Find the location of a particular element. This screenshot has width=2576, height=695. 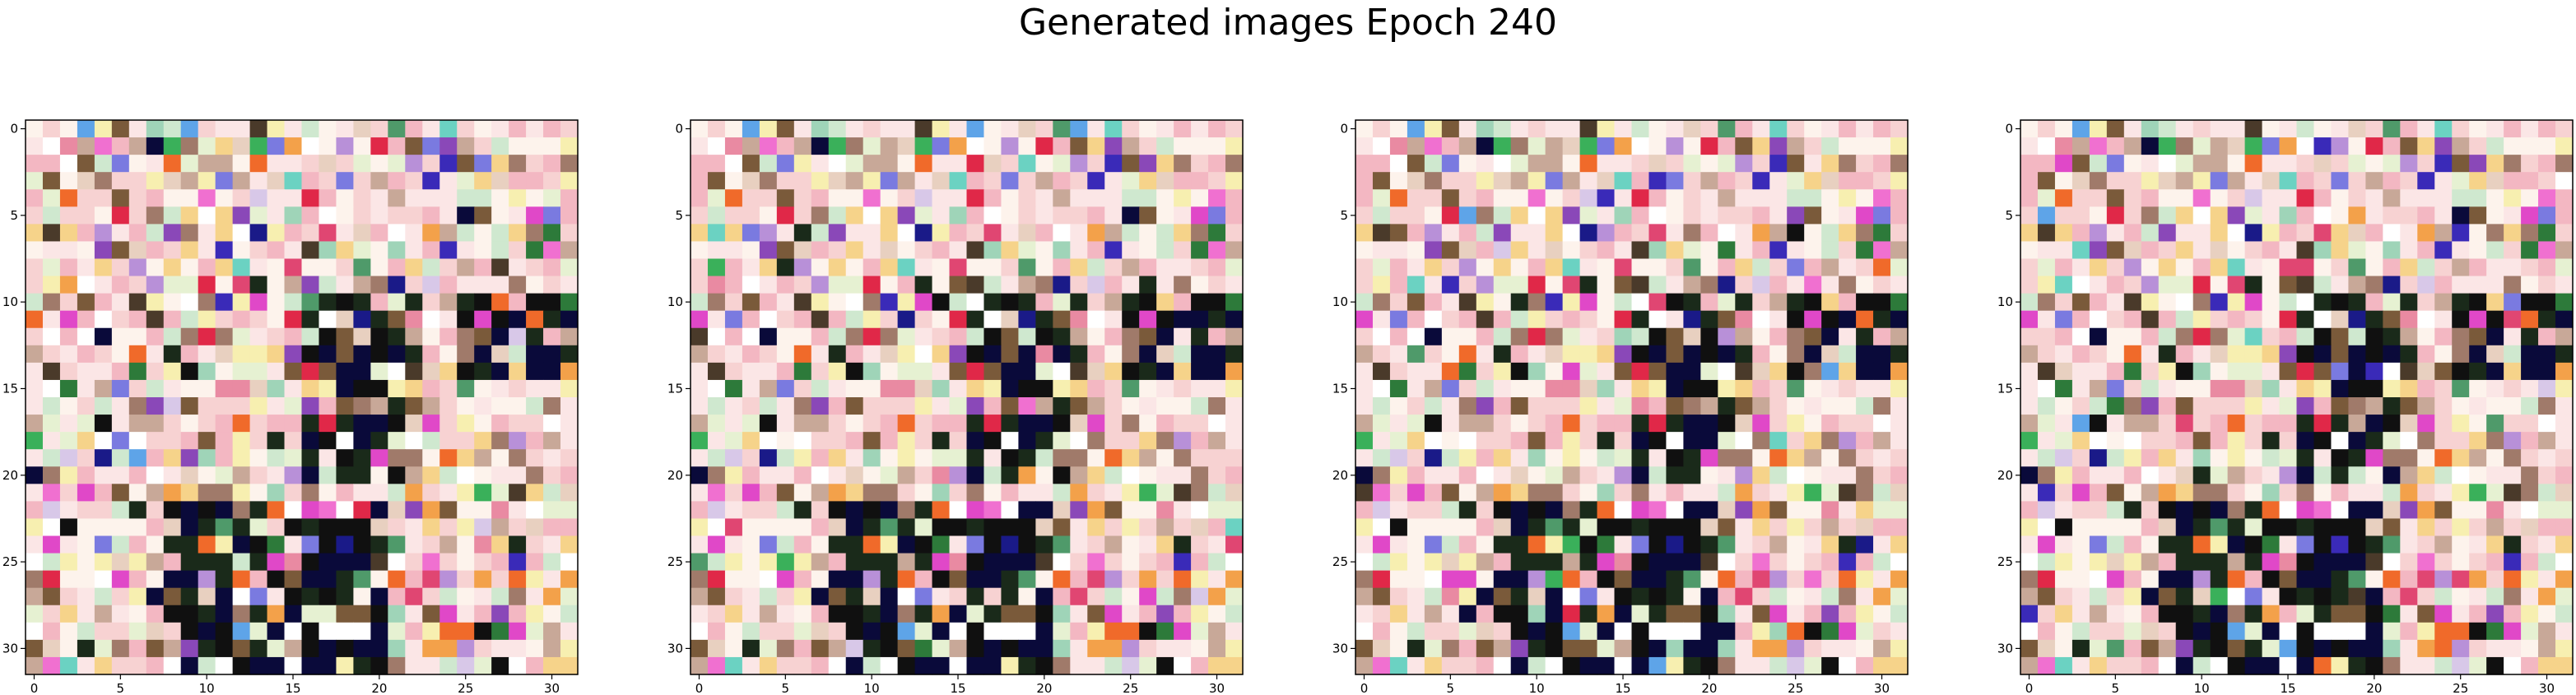

x-tick-label: 5 is located at coordinates (121, 688).